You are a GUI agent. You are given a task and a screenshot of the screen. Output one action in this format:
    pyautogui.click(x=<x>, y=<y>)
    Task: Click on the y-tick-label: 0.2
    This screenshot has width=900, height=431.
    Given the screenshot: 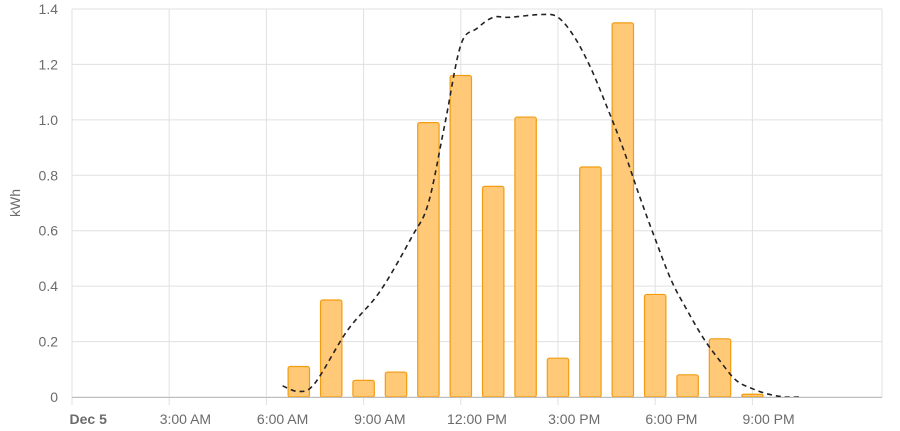 What is the action you would take?
    pyautogui.click(x=49, y=342)
    